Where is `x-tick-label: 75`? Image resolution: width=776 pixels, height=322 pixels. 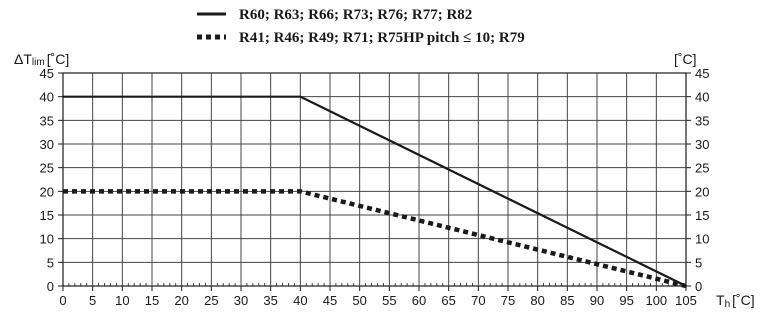 x-tick-label: 75 is located at coordinates (508, 300).